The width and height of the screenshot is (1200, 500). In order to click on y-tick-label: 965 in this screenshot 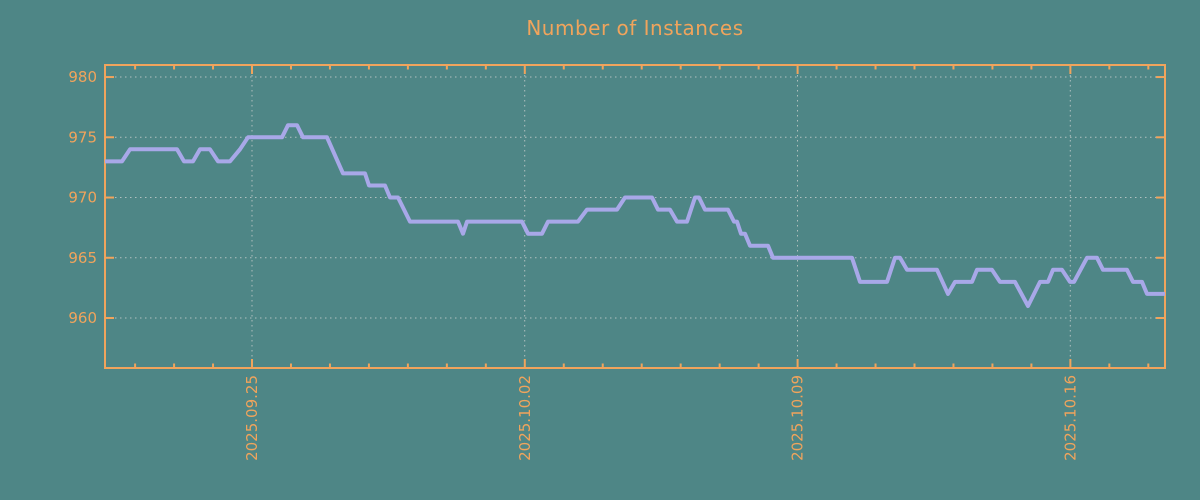, I will do `click(82, 258)`.